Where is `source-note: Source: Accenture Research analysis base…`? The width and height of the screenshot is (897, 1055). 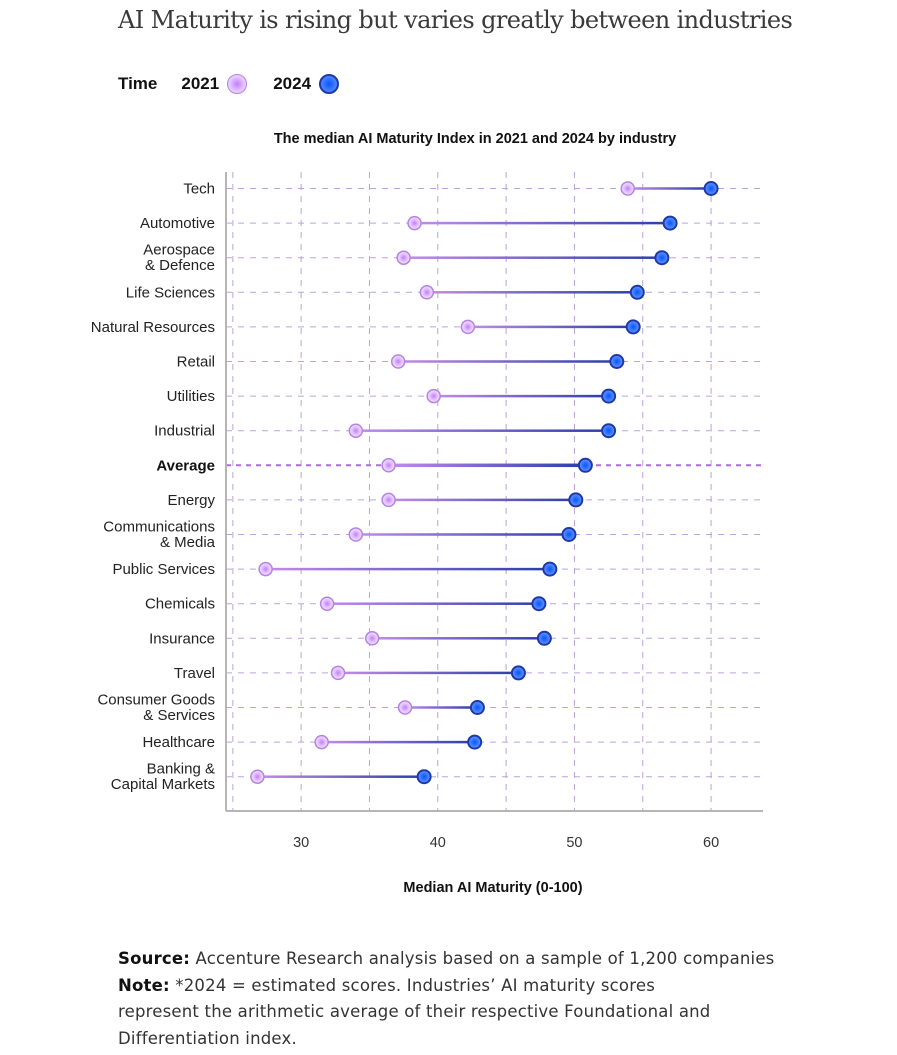 source-note: Source: Accenture Research analysis base… is located at coordinates (478, 959).